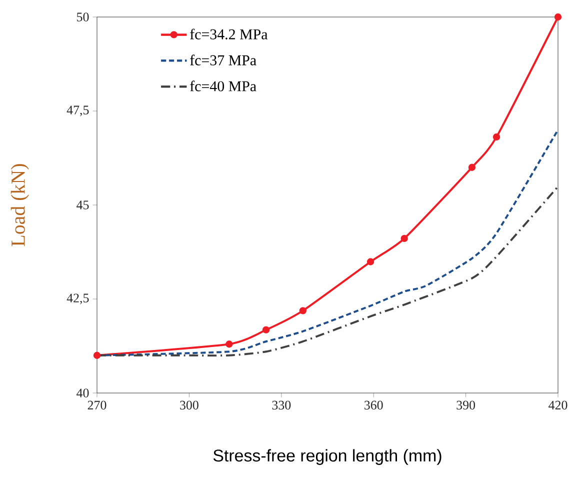 The height and width of the screenshot is (477, 581). Describe the element at coordinates (281, 405) in the screenshot. I see `x-tick-label: 330` at that location.